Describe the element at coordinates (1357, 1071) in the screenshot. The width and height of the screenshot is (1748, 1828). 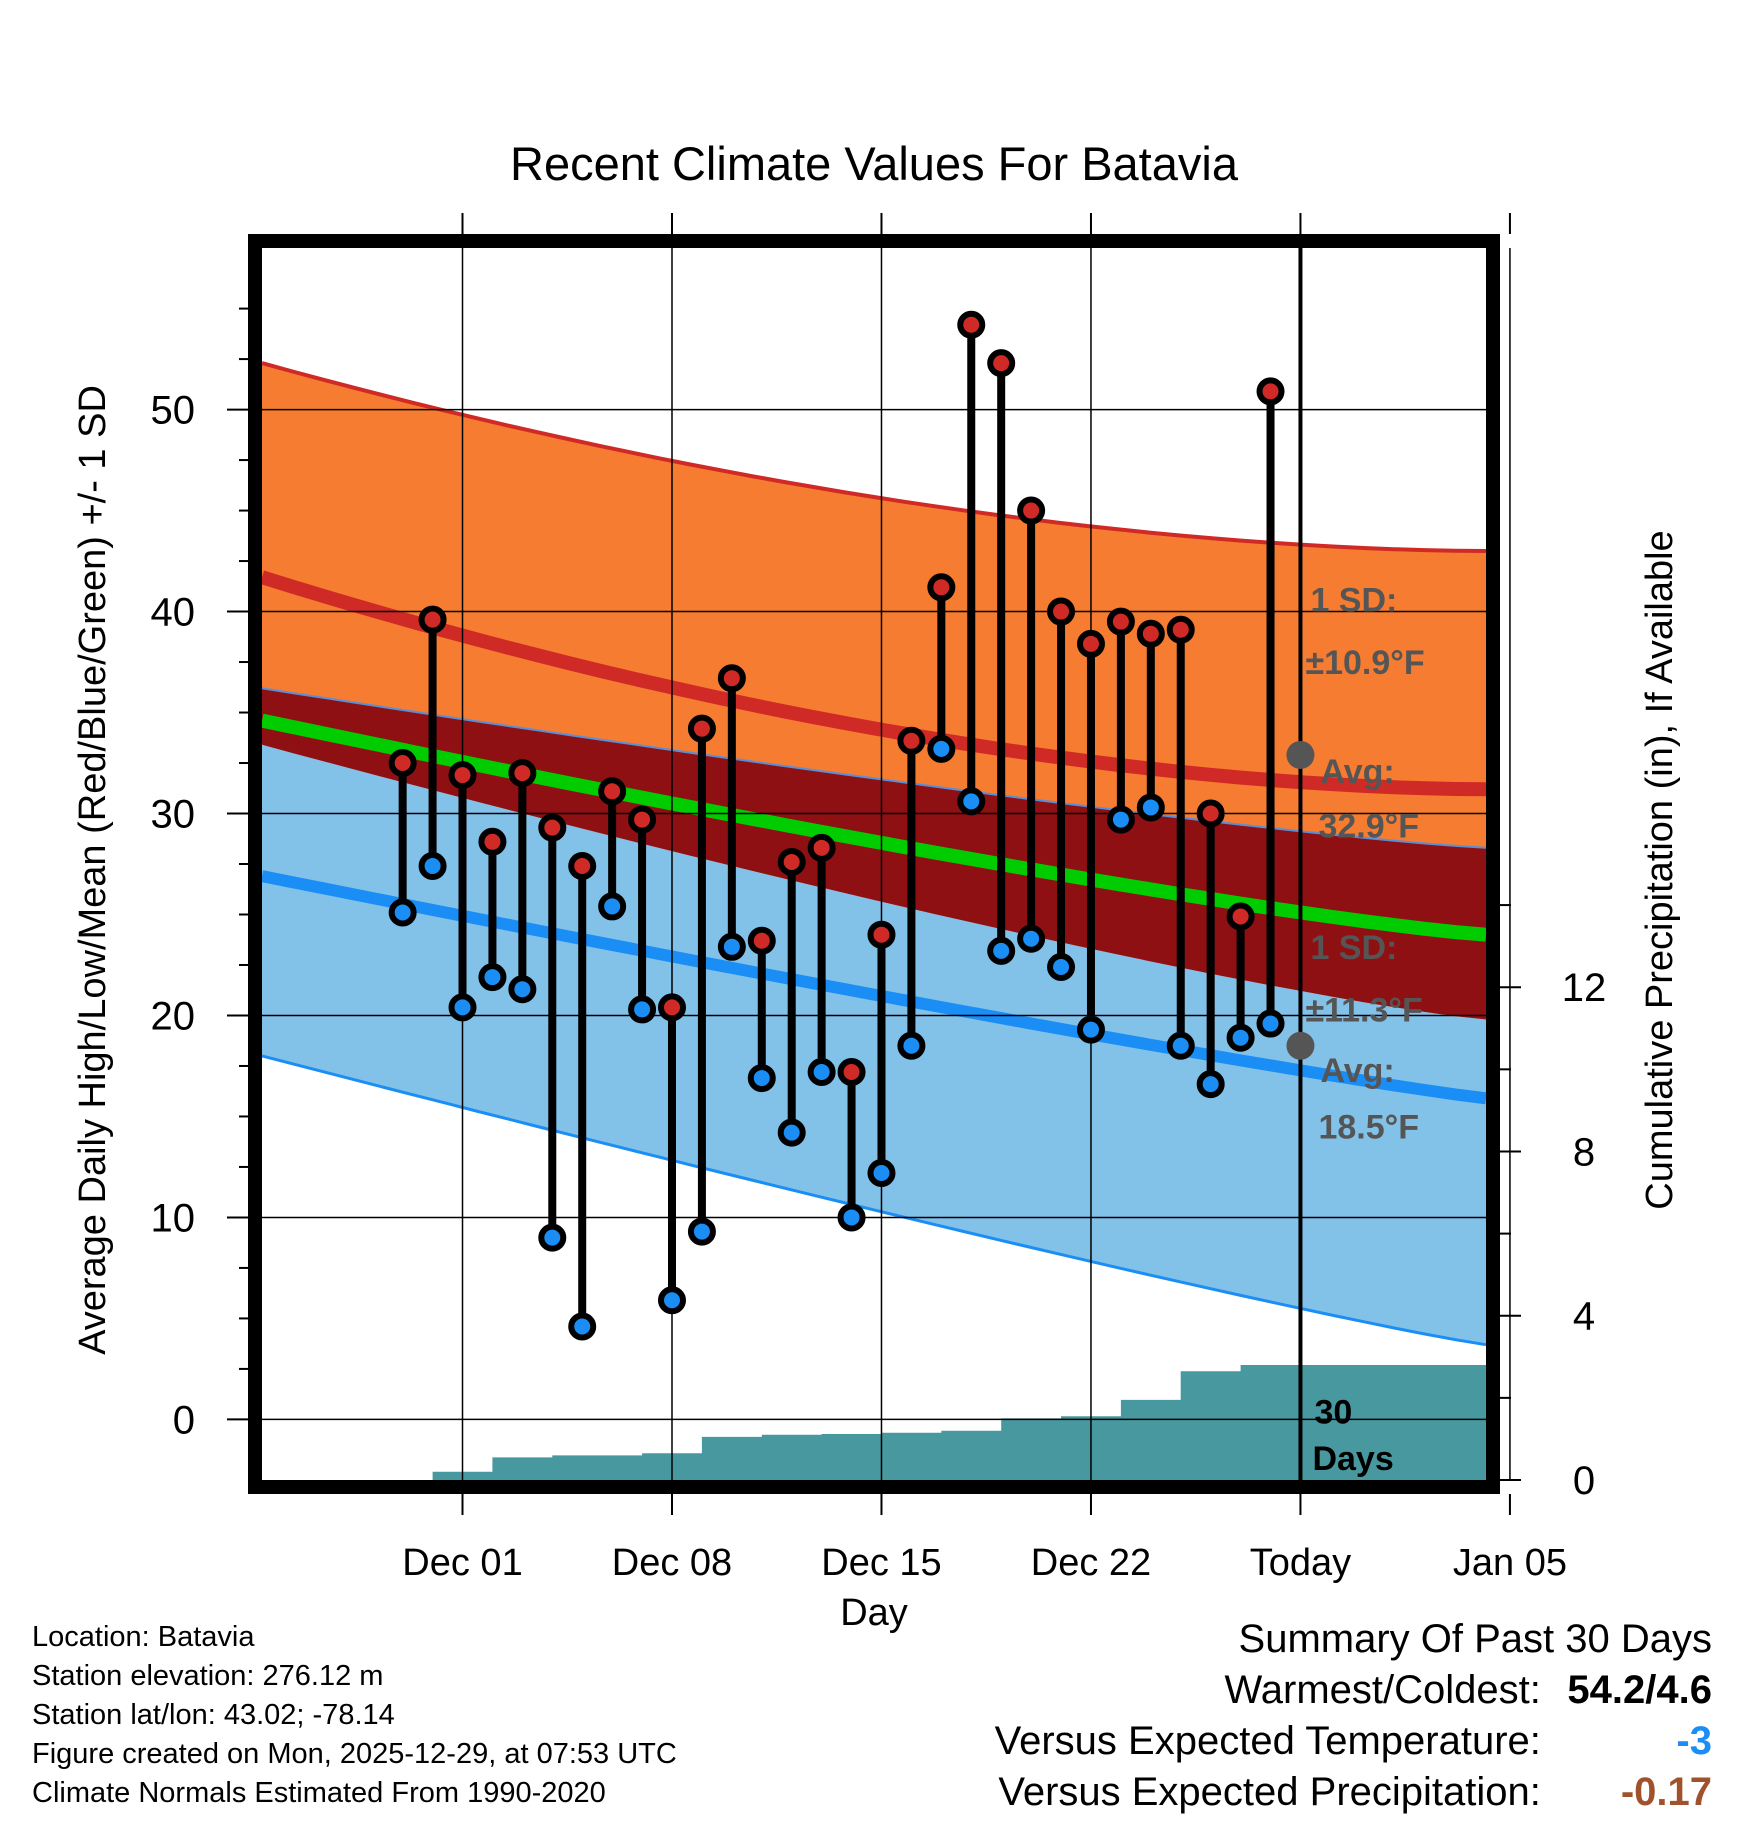
I see `low-avg-label: Avg:` at that location.